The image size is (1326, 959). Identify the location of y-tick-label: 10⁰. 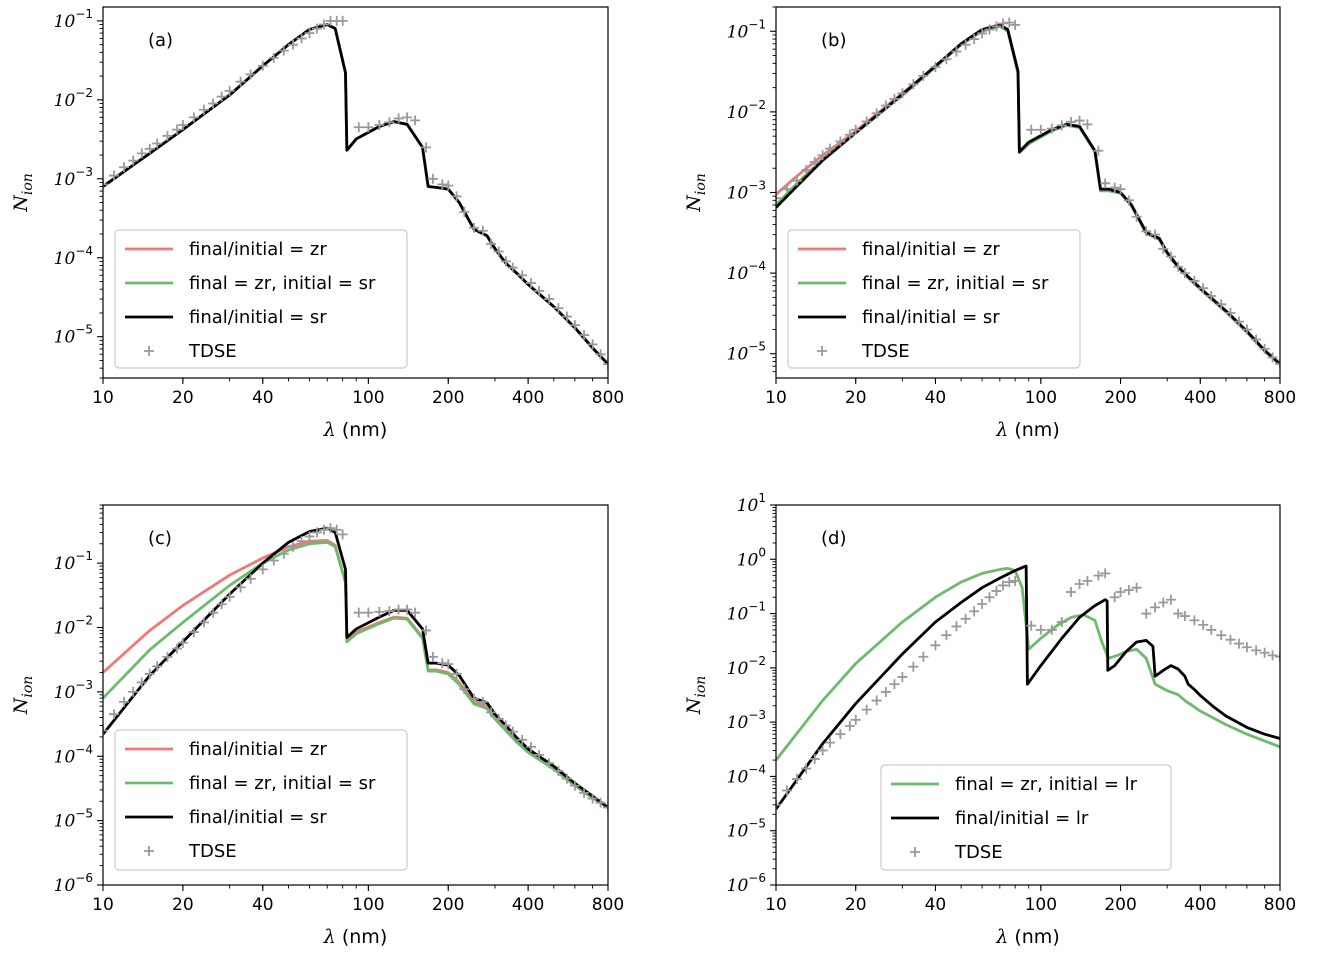
(751, 557).